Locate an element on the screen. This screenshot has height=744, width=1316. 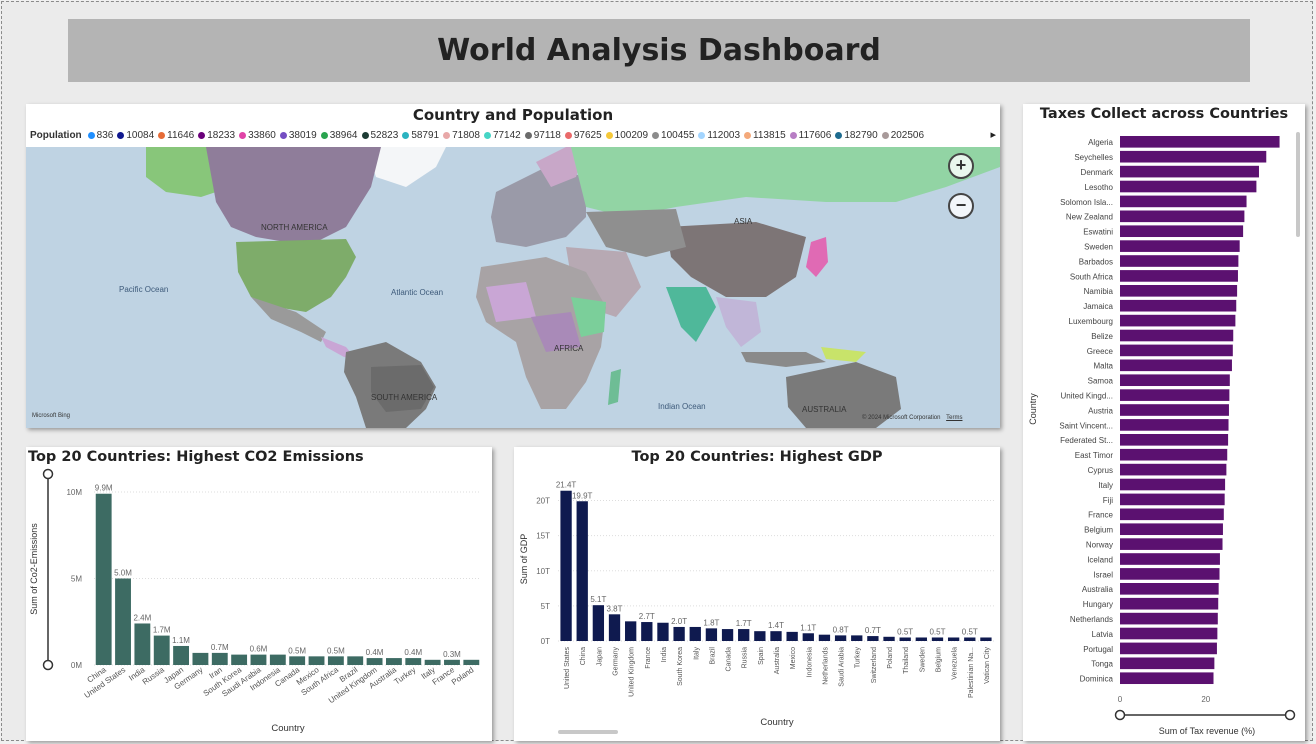
horizontal-scrollbar is located at coordinates (588, 732).